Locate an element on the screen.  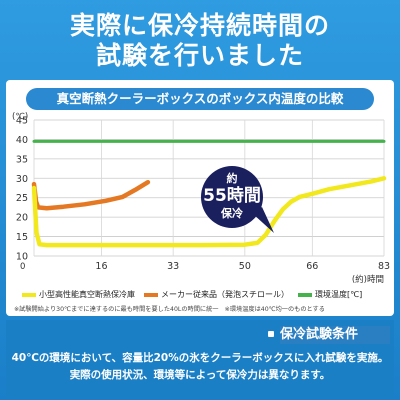
legend-item-ambient: 環境温度[℃] is located at coordinates (330, 294).